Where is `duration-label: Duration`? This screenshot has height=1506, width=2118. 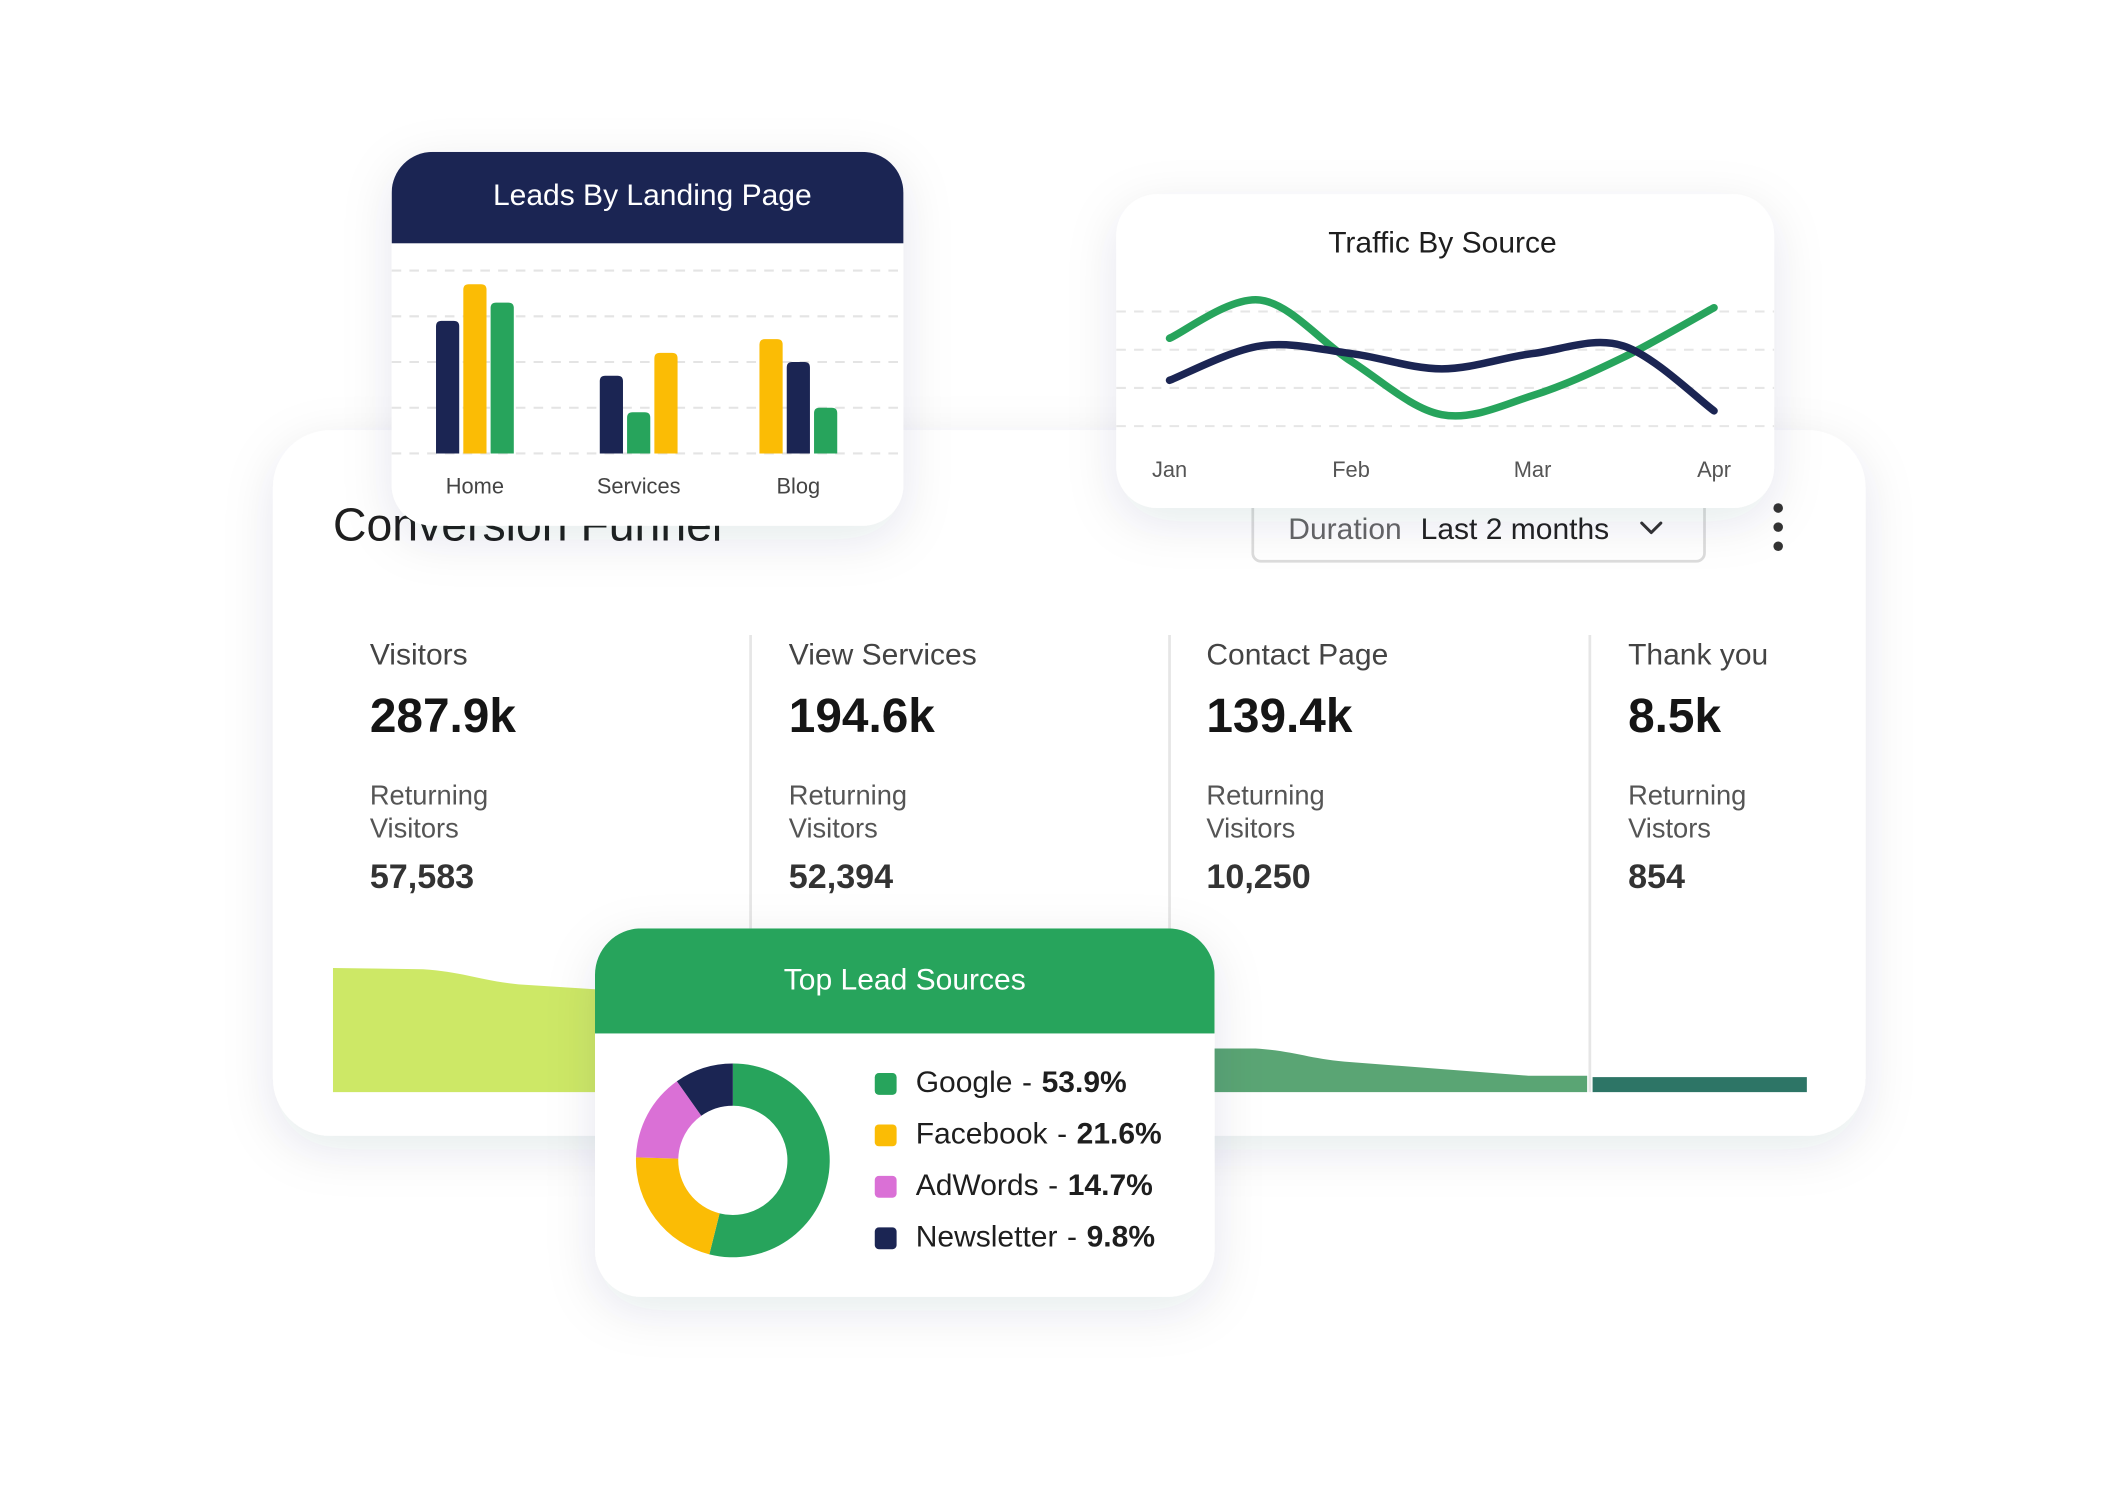
duration-label: Duration is located at coordinates (1344, 529).